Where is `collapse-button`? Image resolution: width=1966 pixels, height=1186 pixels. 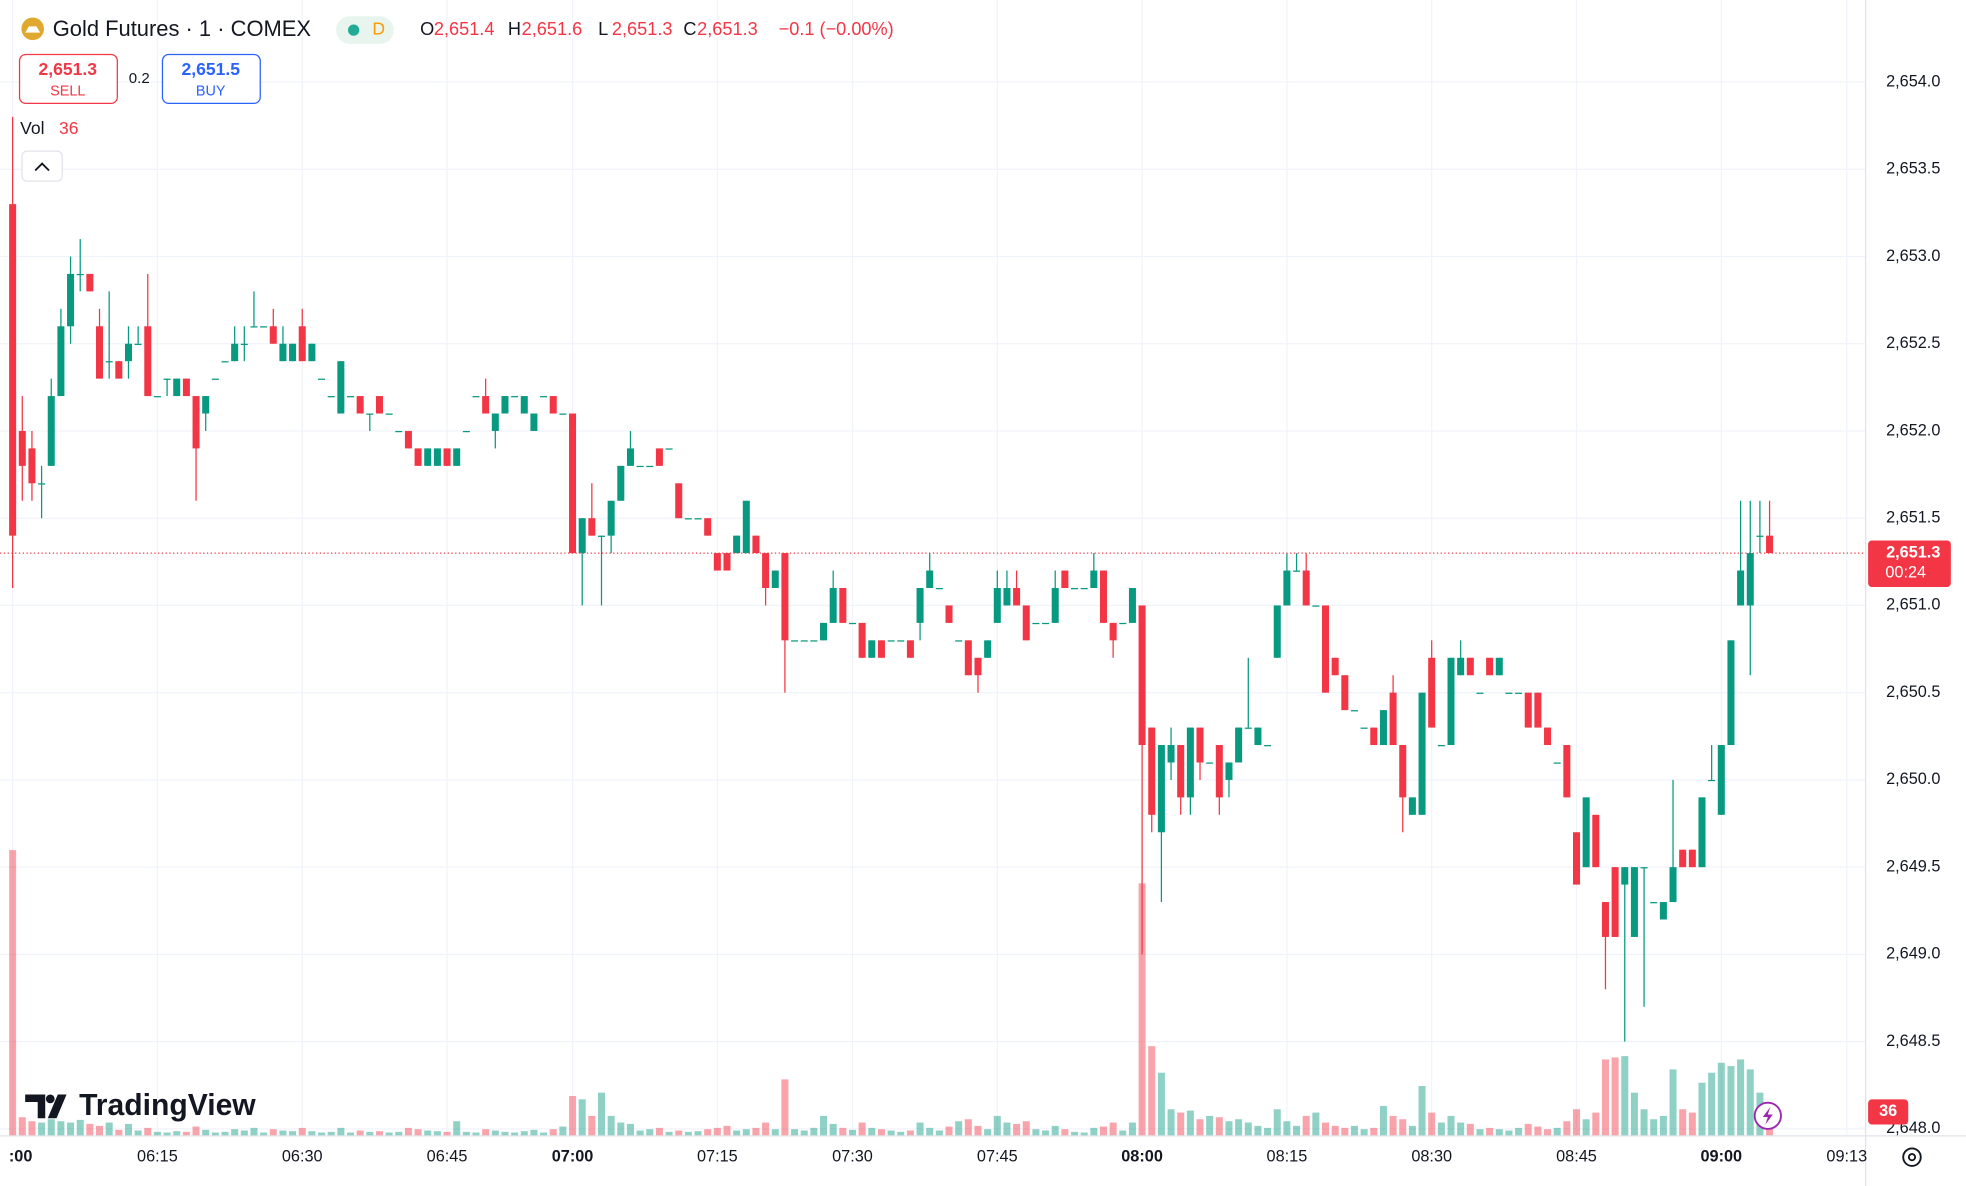 collapse-button is located at coordinates (42, 166).